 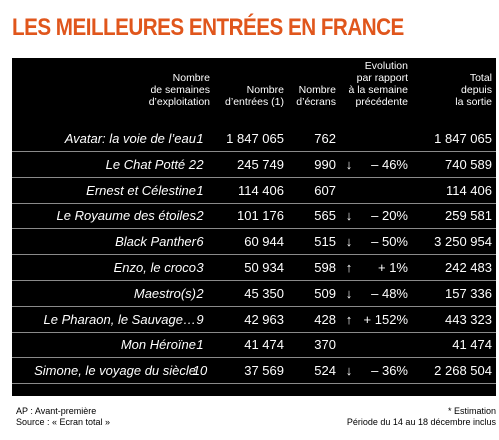 I want to click on cell-entries: 60 944, so click(x=264, y=242).